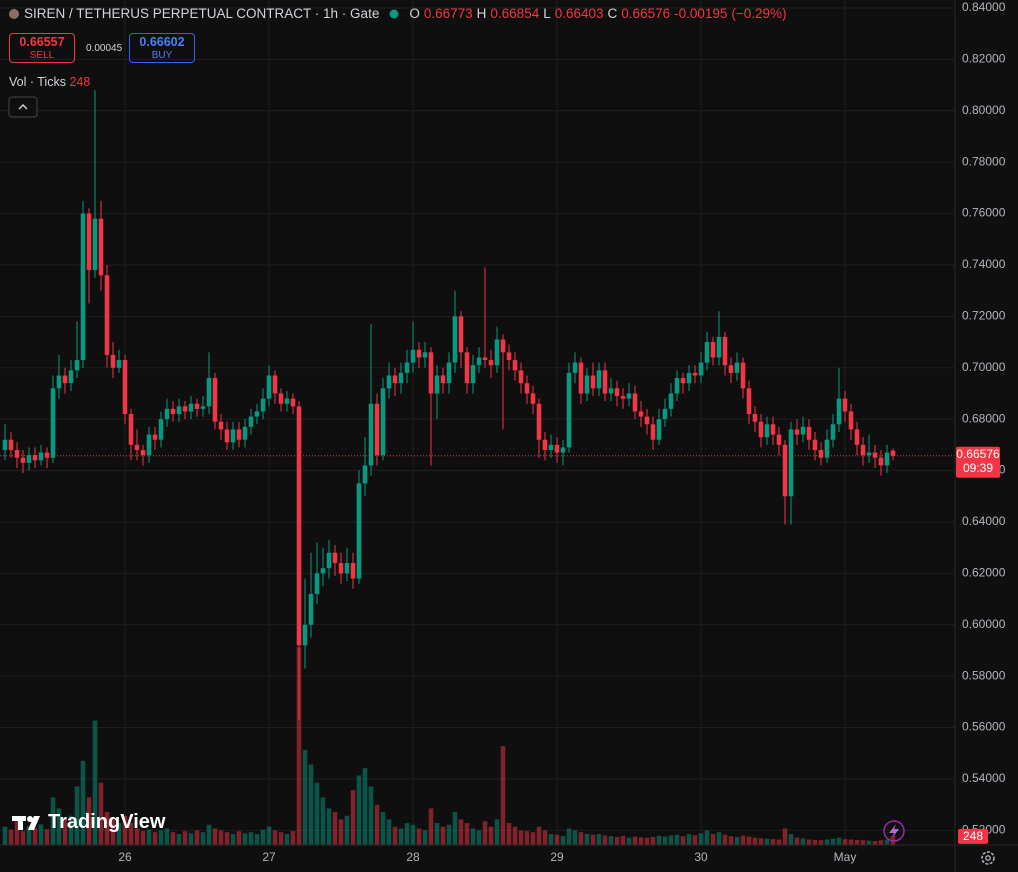  What do you see at coordinates (162, 48) in the screenshot?
I see `buy-button: 0.66602 BUY` at bounding box center [162, 48].